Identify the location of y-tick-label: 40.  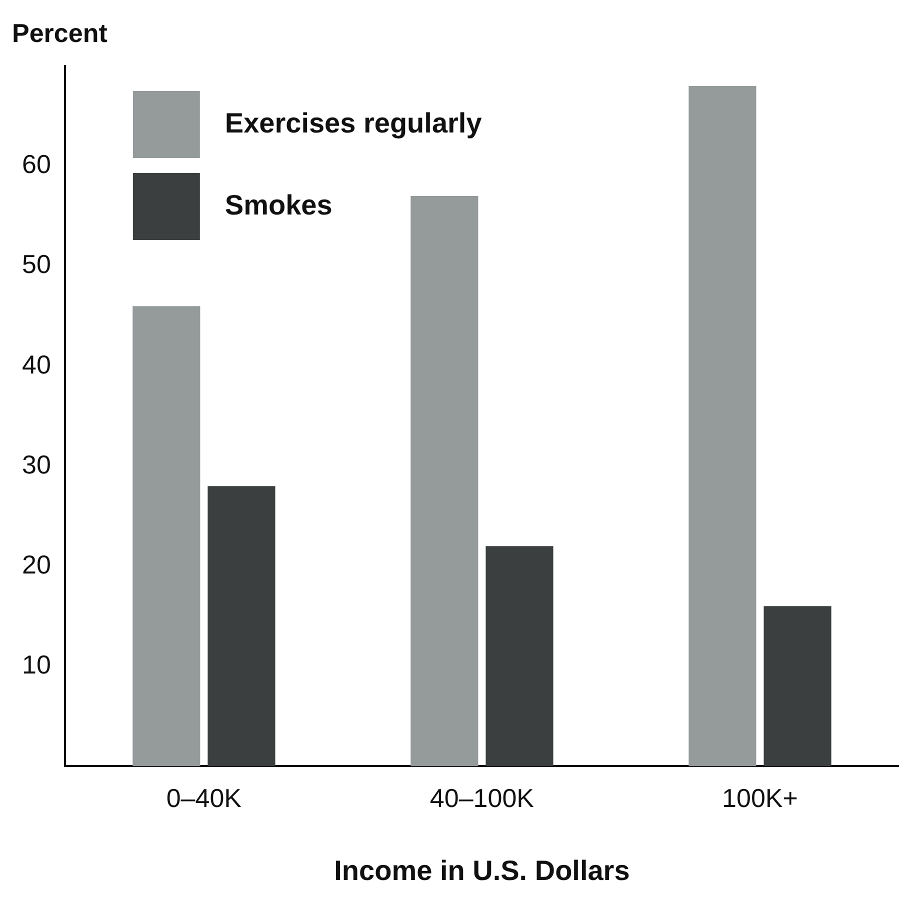
(36, 364).